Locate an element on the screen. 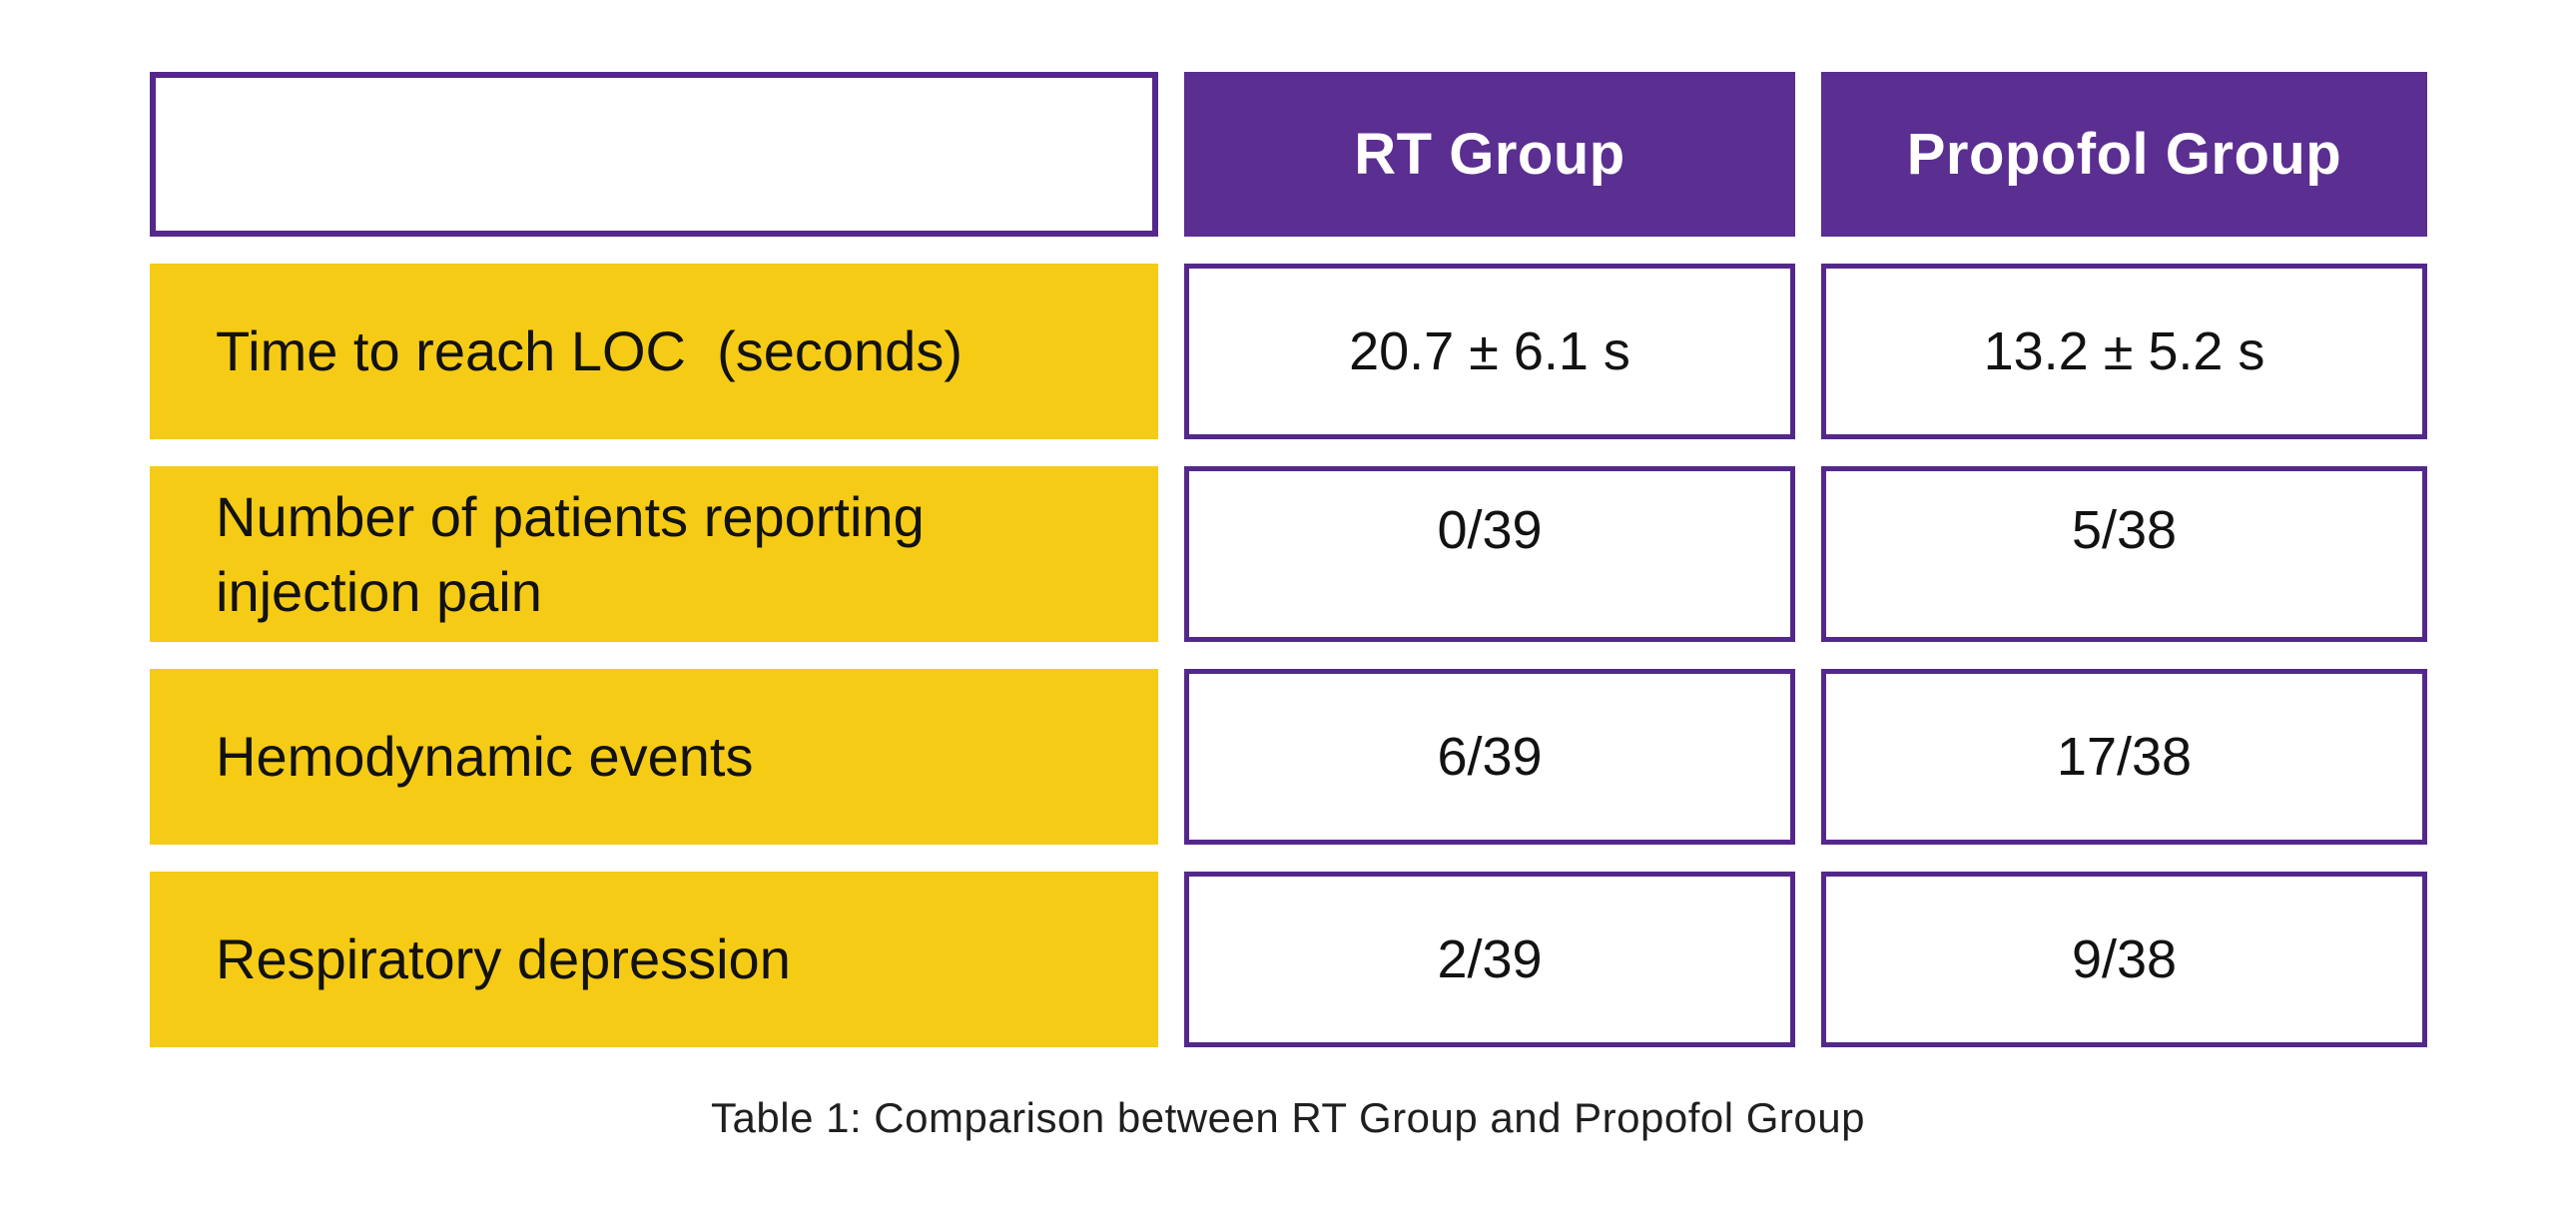  value-text: 0/39 is located at coordinates (1490, 530).